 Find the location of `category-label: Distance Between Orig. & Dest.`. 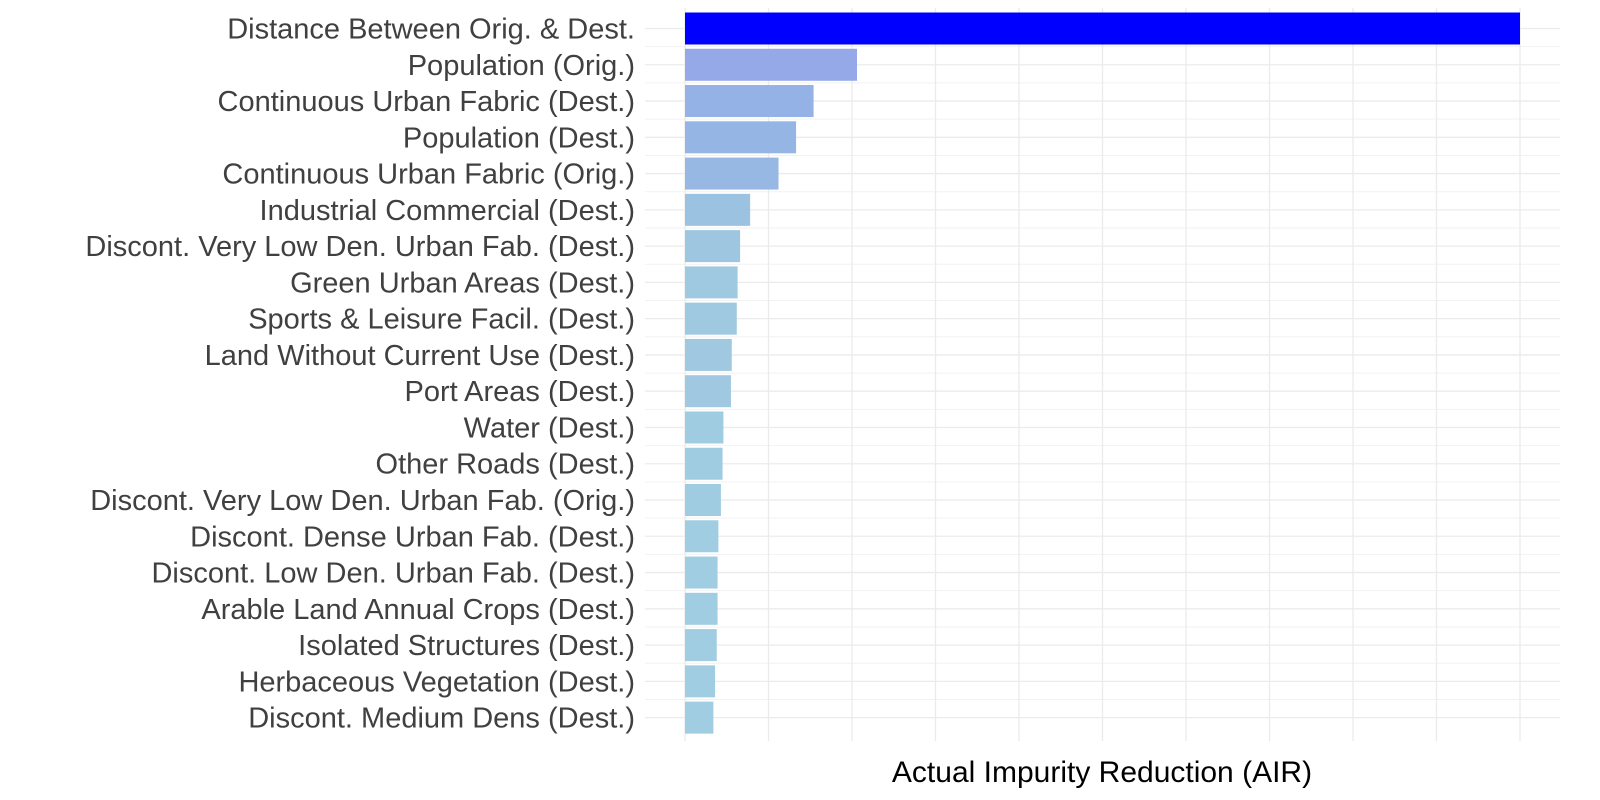

category-label: Distance Between Orig. & Dest. is located at coordinates (431, 30).